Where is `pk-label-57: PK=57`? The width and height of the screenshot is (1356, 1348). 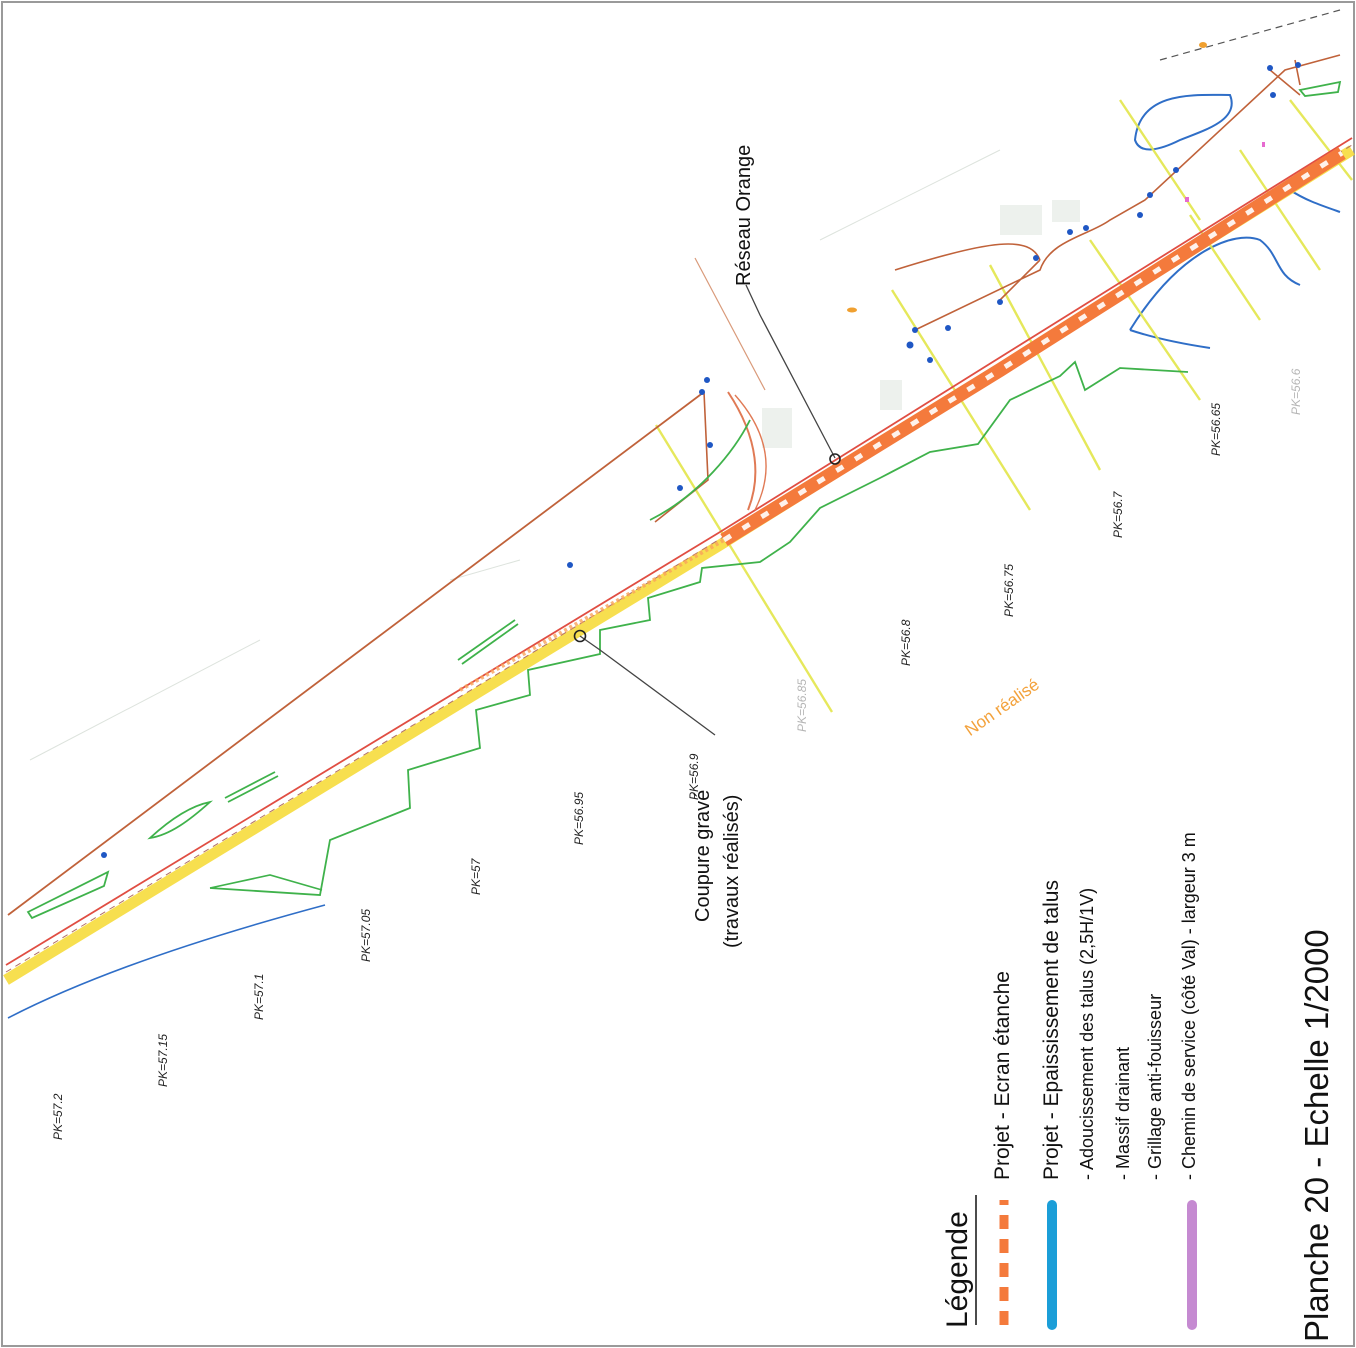 pk-label-57: PK=57 is located at coordinates (476, 876).